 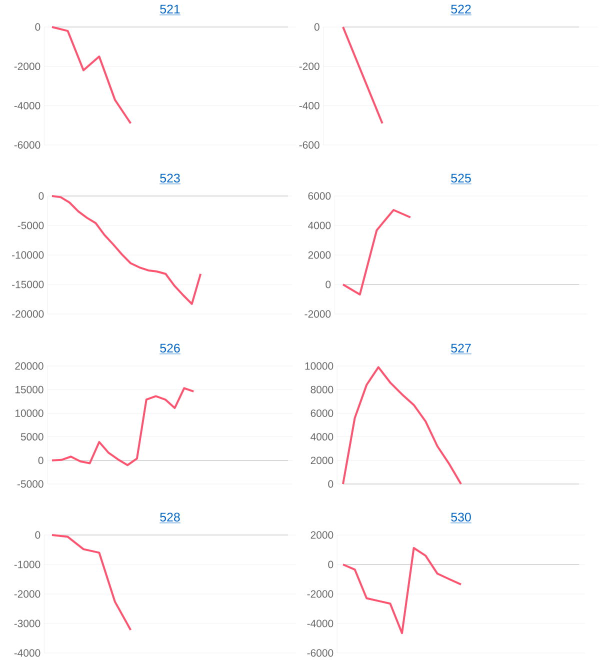 I want to click on chart-title: 526, so click(x=170, y=348).